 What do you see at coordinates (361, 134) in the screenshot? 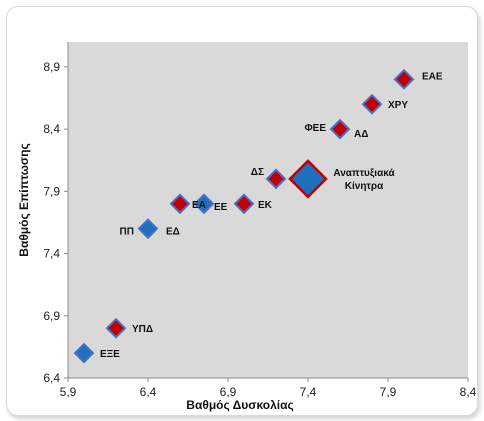
I see `point-label: ΑΔ` at bounding box center [361, 134].